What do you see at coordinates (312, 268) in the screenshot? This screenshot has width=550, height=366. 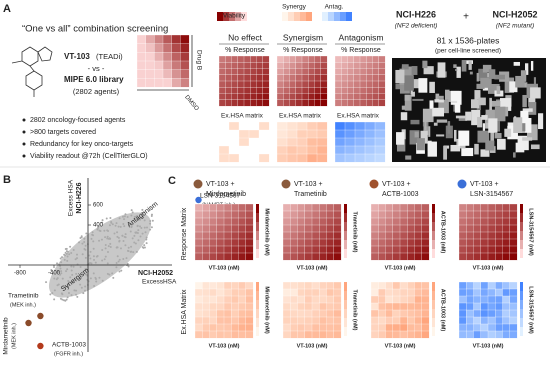 I see `axis-title: VT-103 (nM)` at bounding box center [312, 268].